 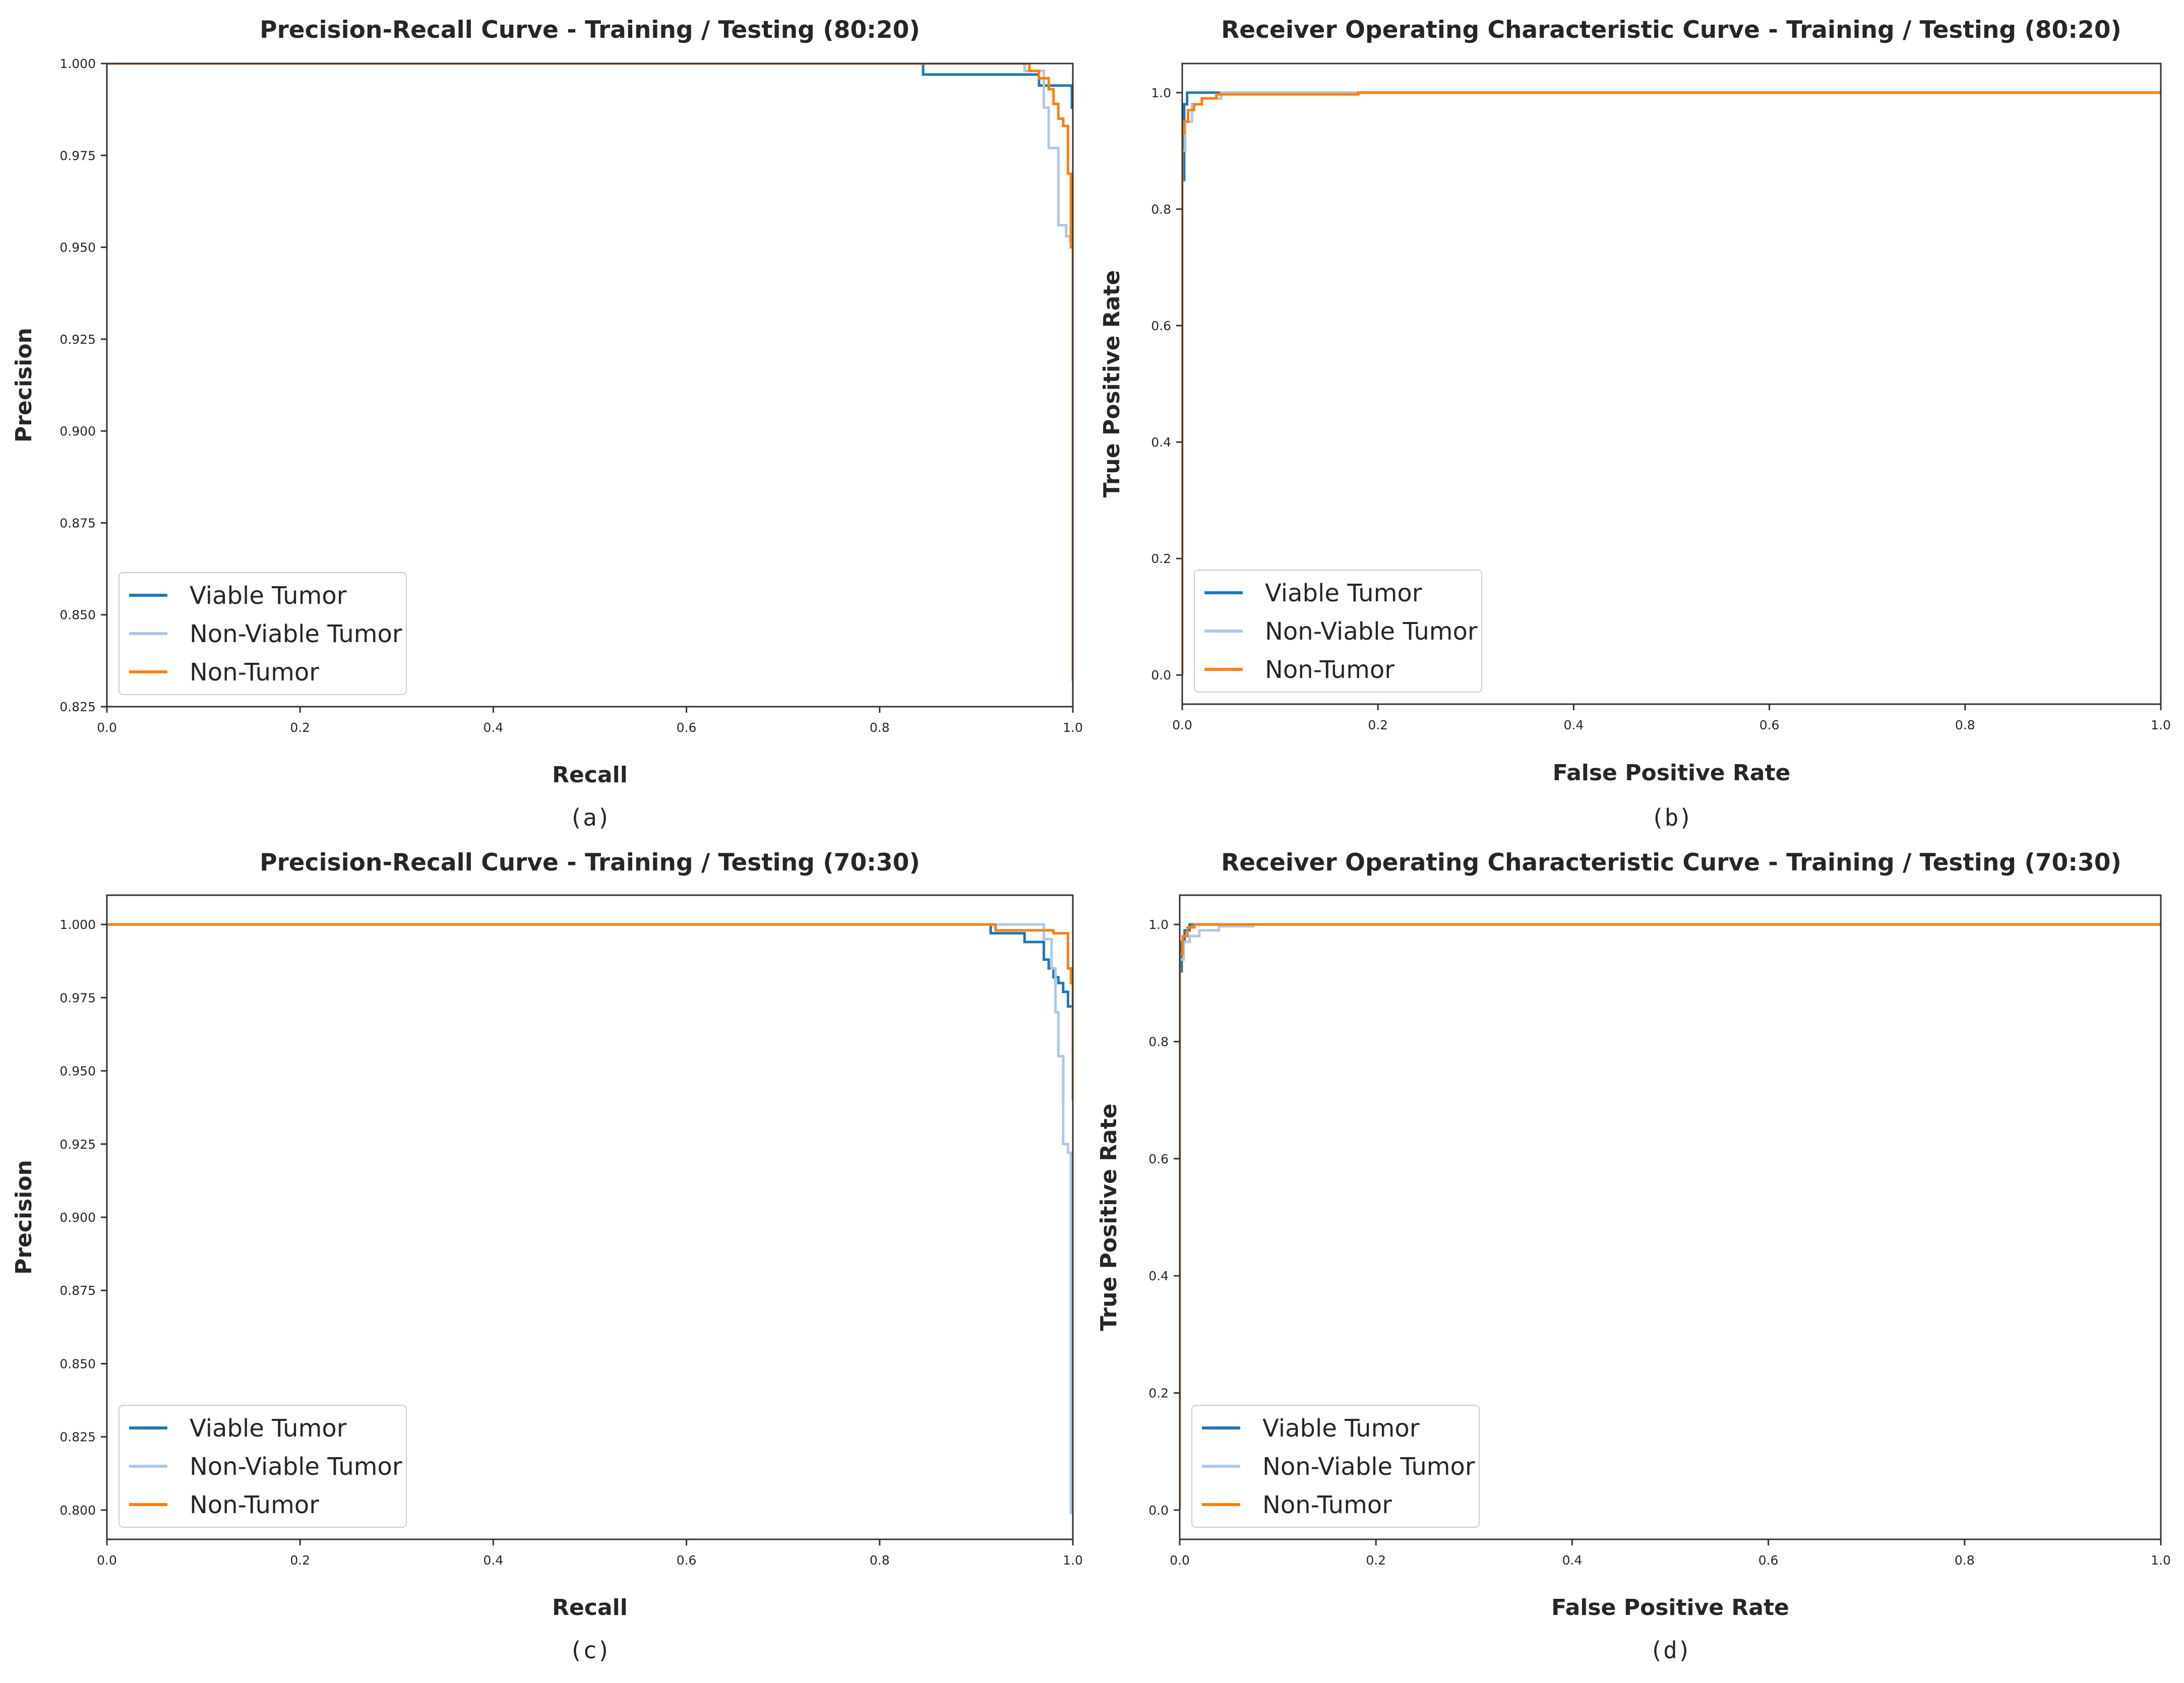 I want to click on y-tick-label: 0.4, so click(x=1161, y=442).